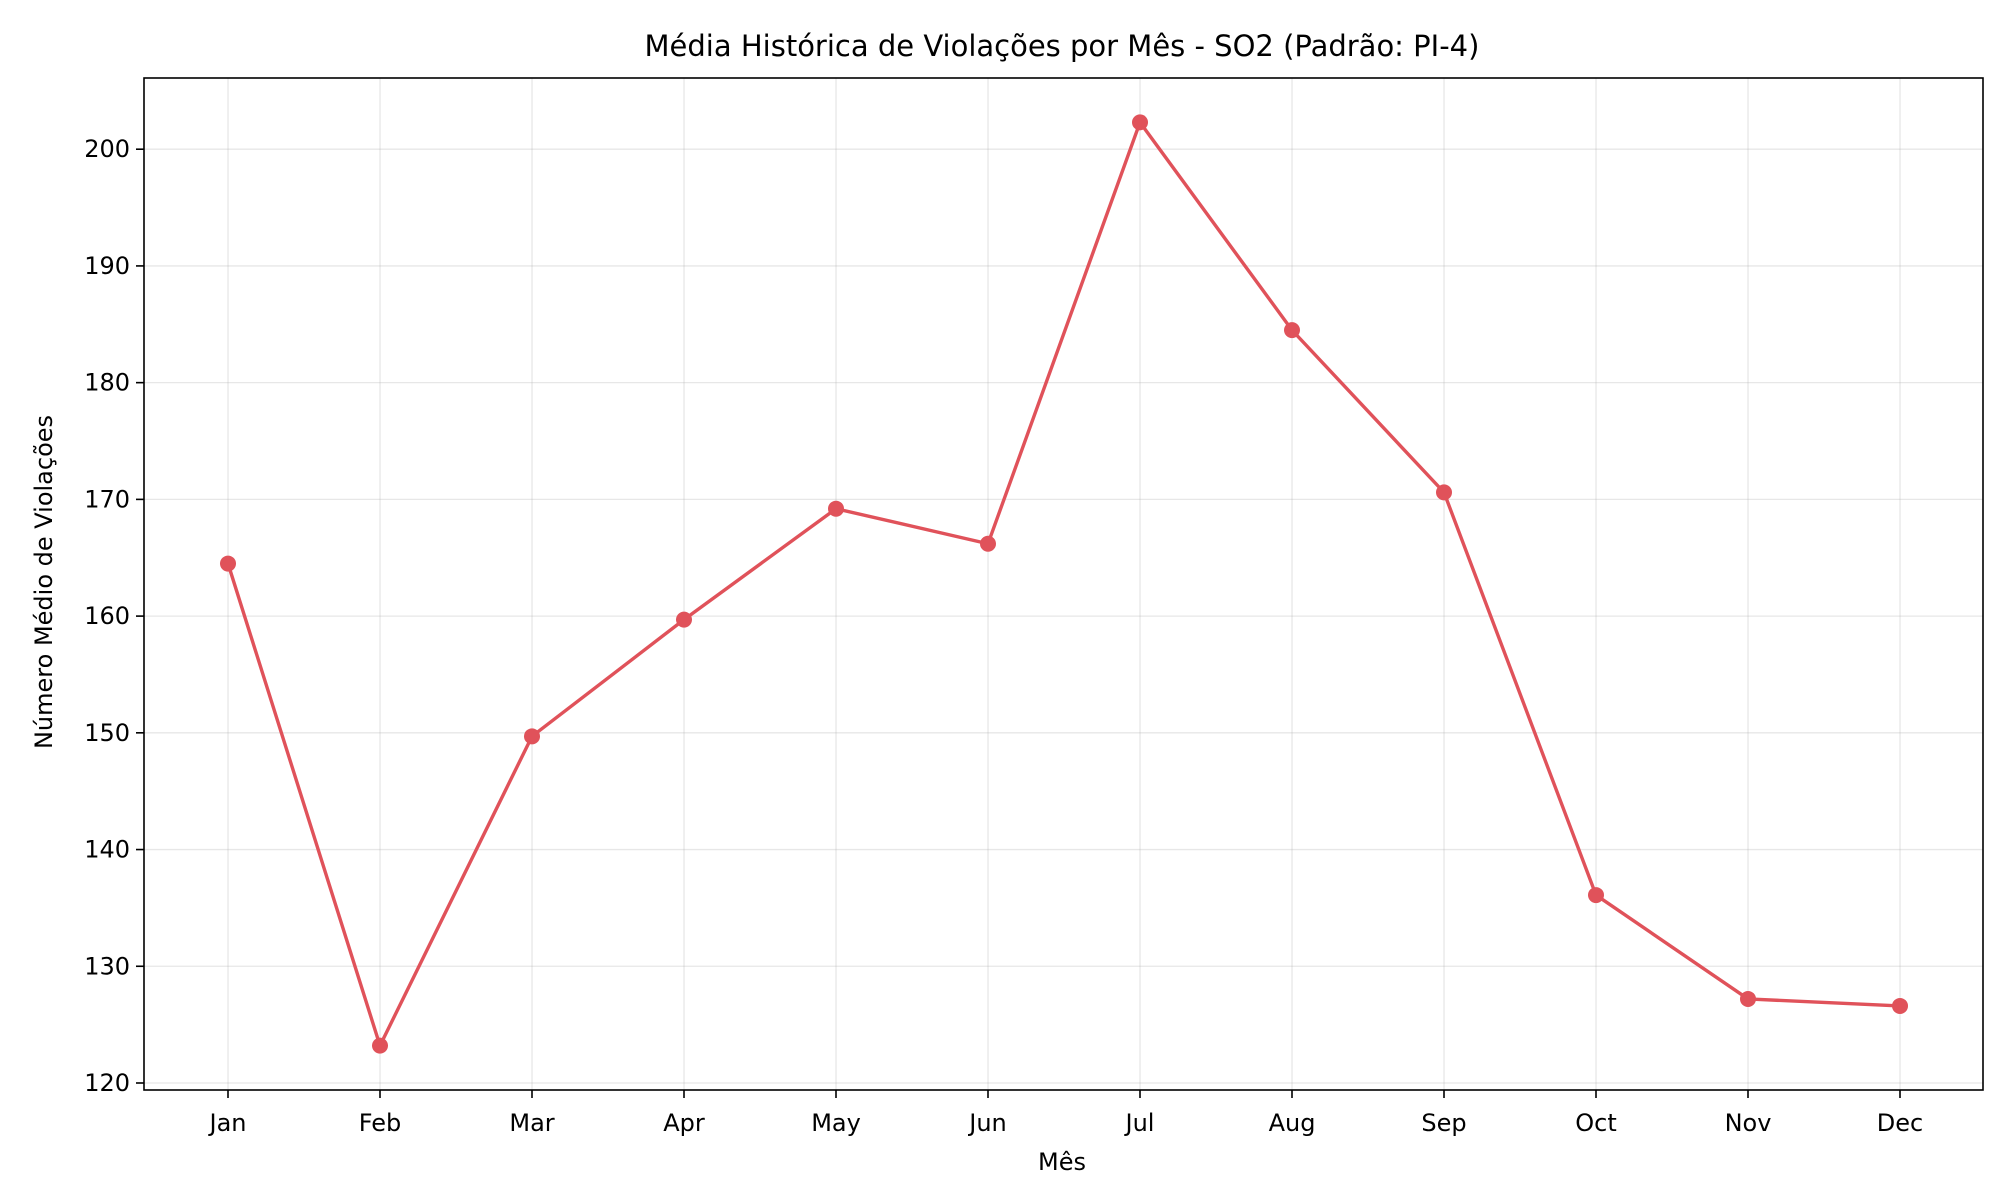 The image size is (2000, 1200). Describe the element at coordinates (836, 1123) in the screenshot. I see `x-tick-label: May` at that location.